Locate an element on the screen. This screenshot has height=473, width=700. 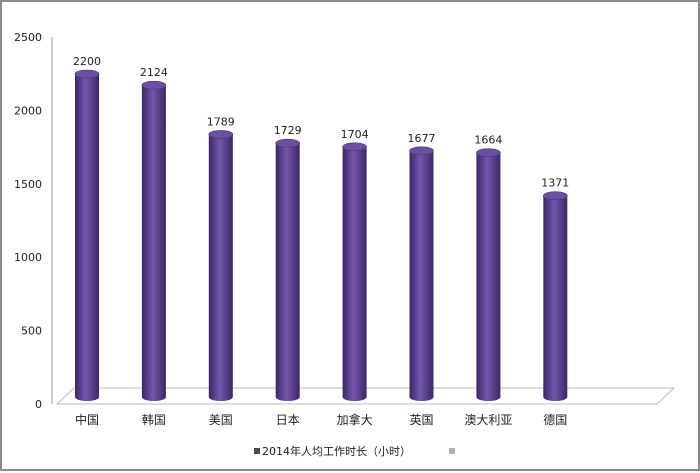
y-tick-label: 2000 is located at coordinates (28, 110).